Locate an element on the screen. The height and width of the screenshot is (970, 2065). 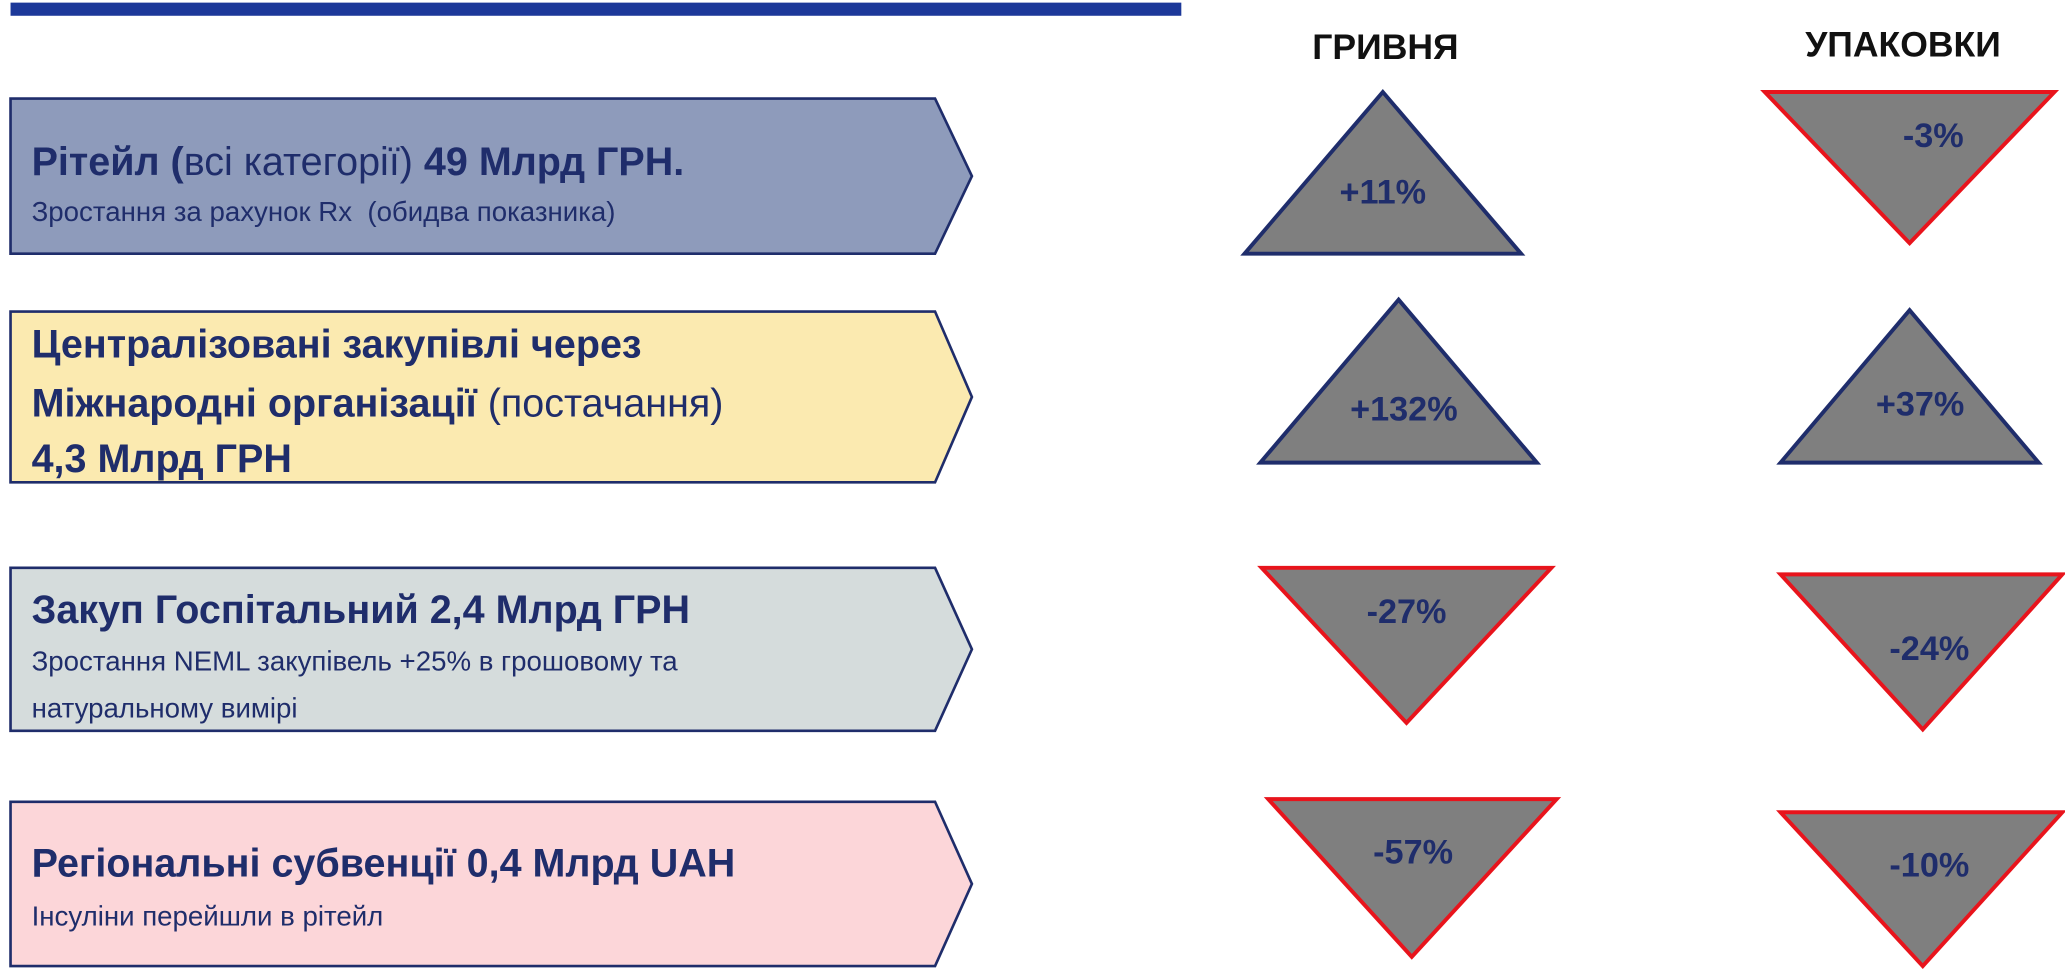
text-run: Інсуліни перейшли в рітейл is located at coordinates (208, 915).